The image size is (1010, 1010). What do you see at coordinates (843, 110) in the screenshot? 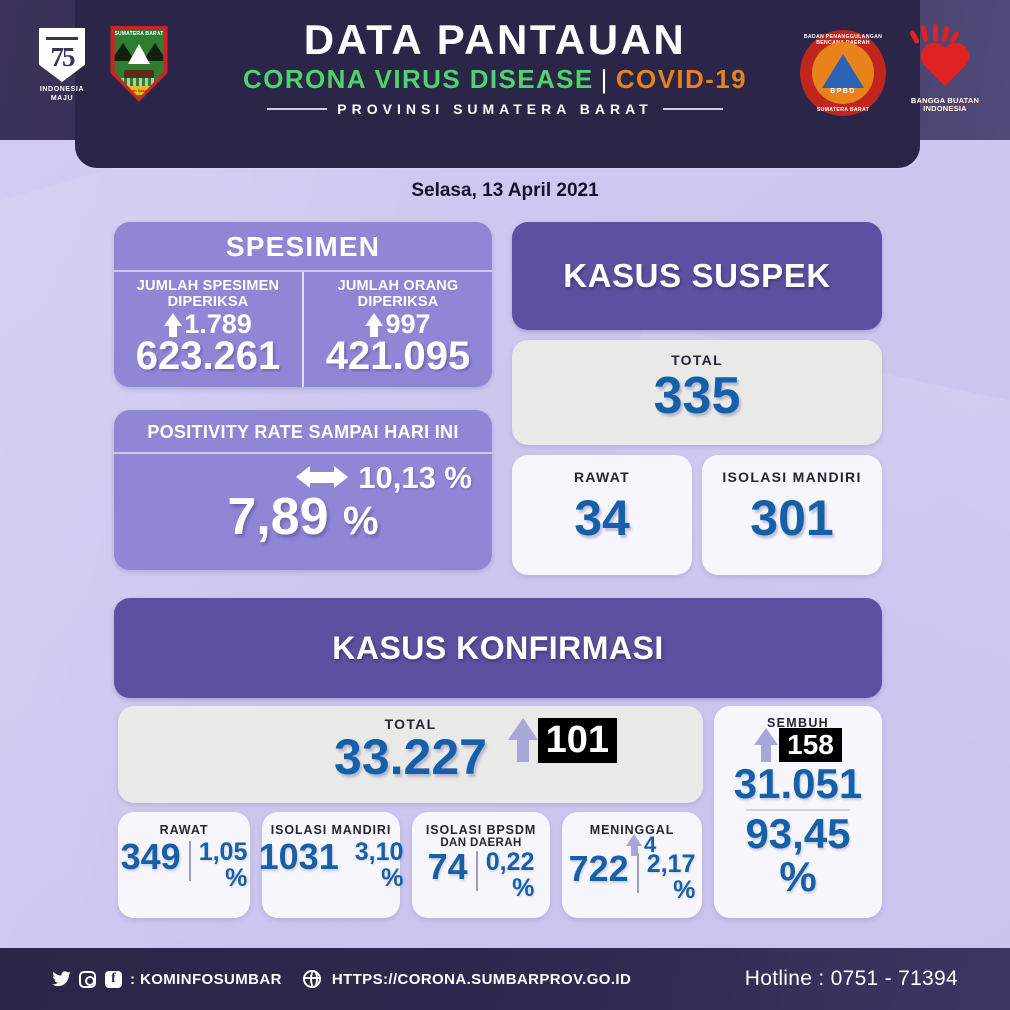
I see `bpbd-arc-bottom-text: SUMATERA BARAT` at bounding box center [843, 110].